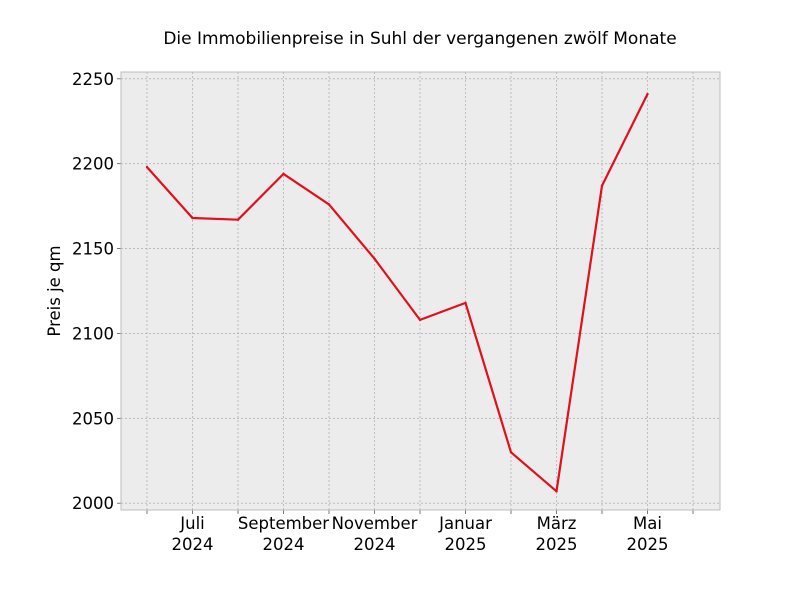  What do you see at coordinates (93, 503) in the screenshot?
I see `y-tick-label: 2000` at bounding box center [93, 503].